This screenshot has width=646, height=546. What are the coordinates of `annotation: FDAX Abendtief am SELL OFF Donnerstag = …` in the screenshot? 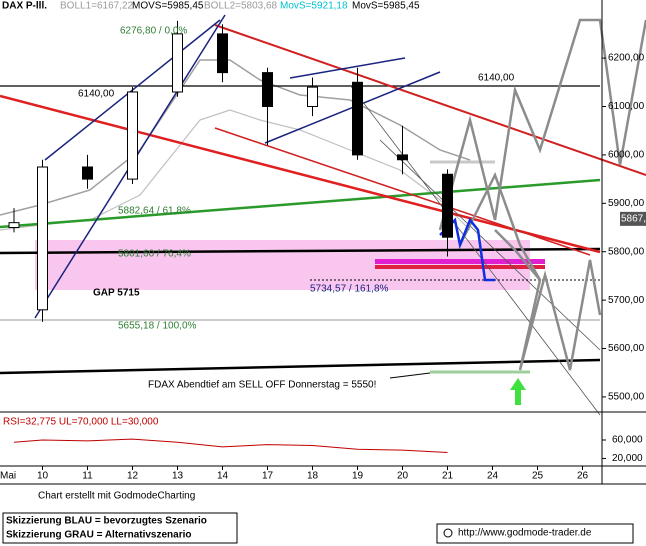 It's located at (262, 385).